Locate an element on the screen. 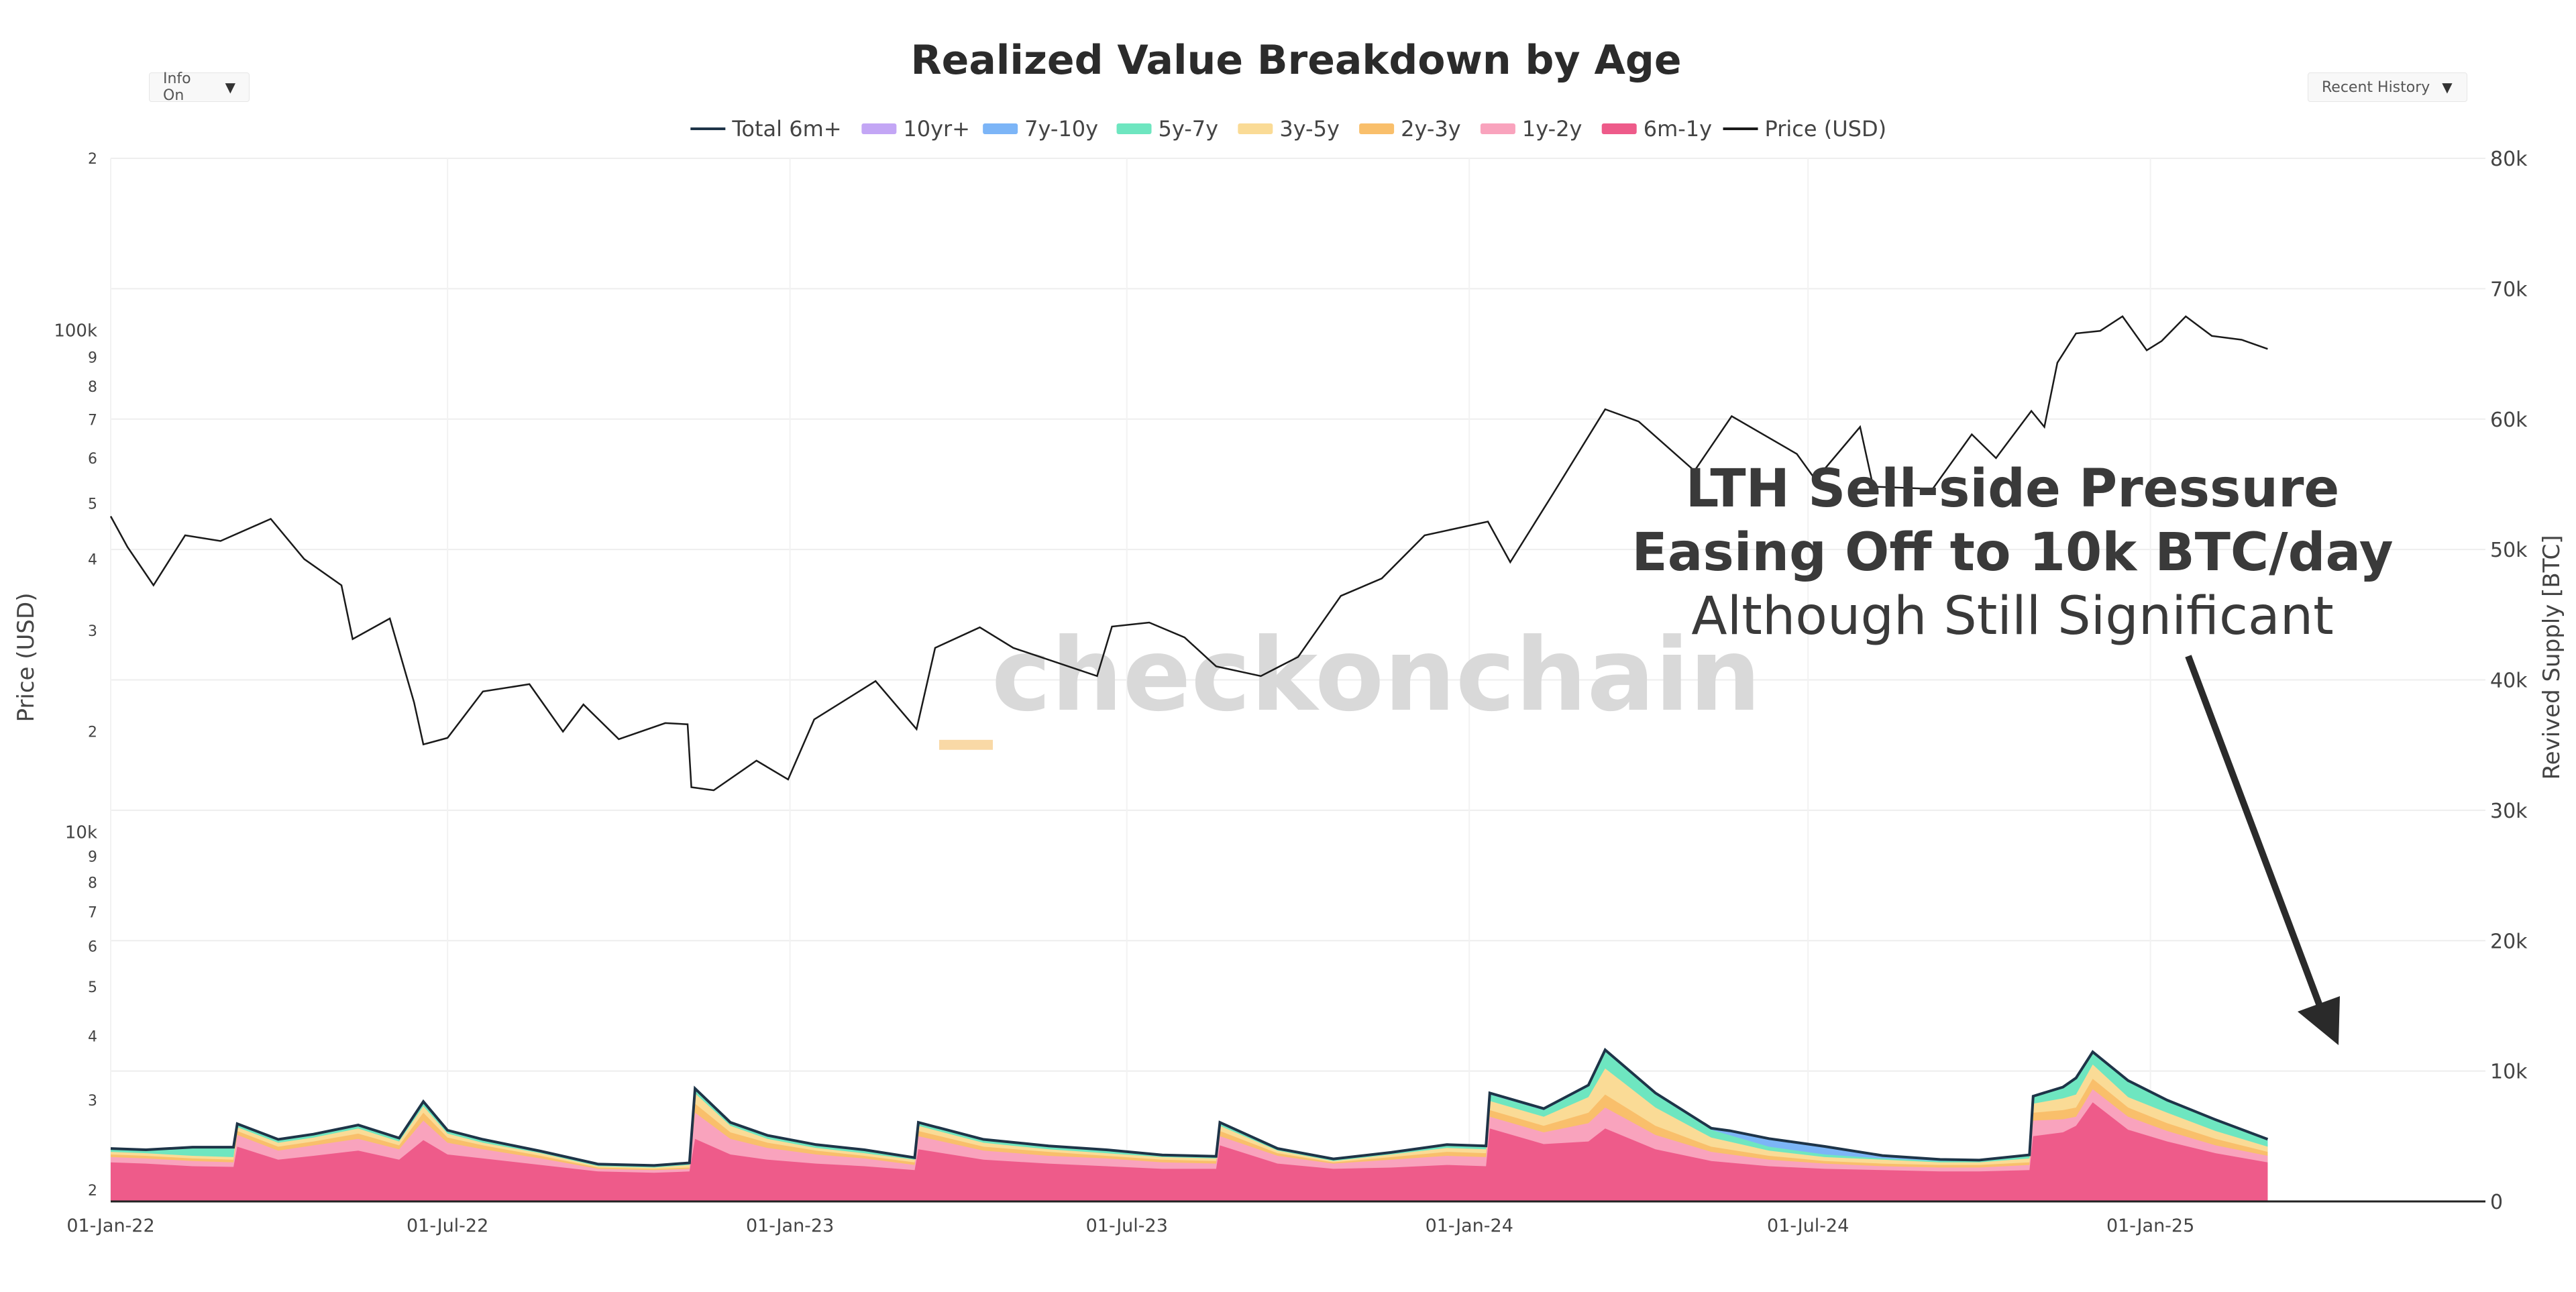 This screenshot has width=2576, height=1292. y-axis-left-ticks: 2 100k 9 8 7 6 5 4 3 2 10k 9 8 7 6 5 4 3 2 is located at coordinates (75, 675).